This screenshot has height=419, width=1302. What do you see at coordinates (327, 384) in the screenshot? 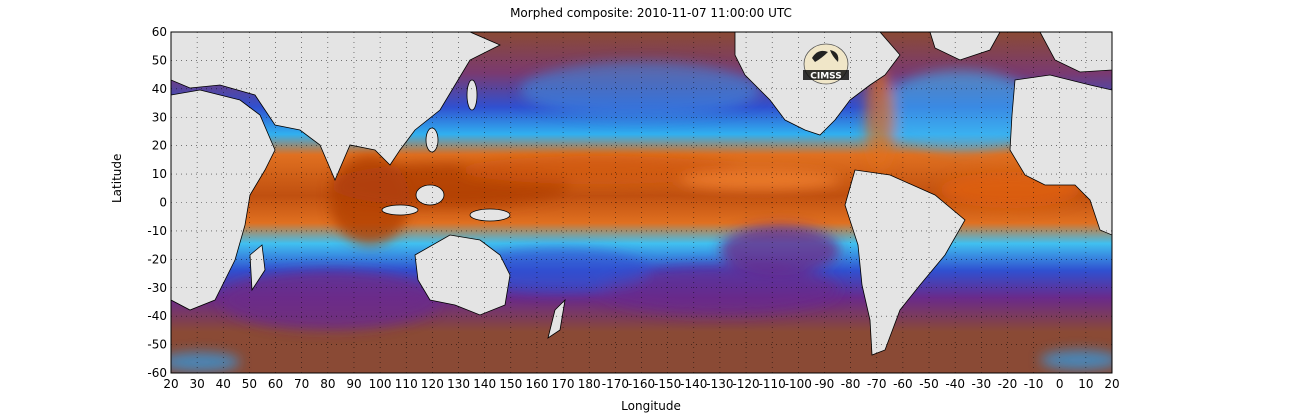
I see `lon-tick-label: 80` at bounding box center [327, 384].